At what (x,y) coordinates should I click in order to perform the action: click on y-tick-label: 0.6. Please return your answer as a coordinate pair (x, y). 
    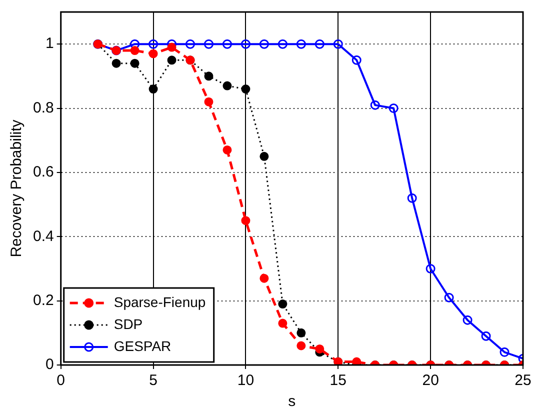
    Looking at the image, I should click on (43, 172).